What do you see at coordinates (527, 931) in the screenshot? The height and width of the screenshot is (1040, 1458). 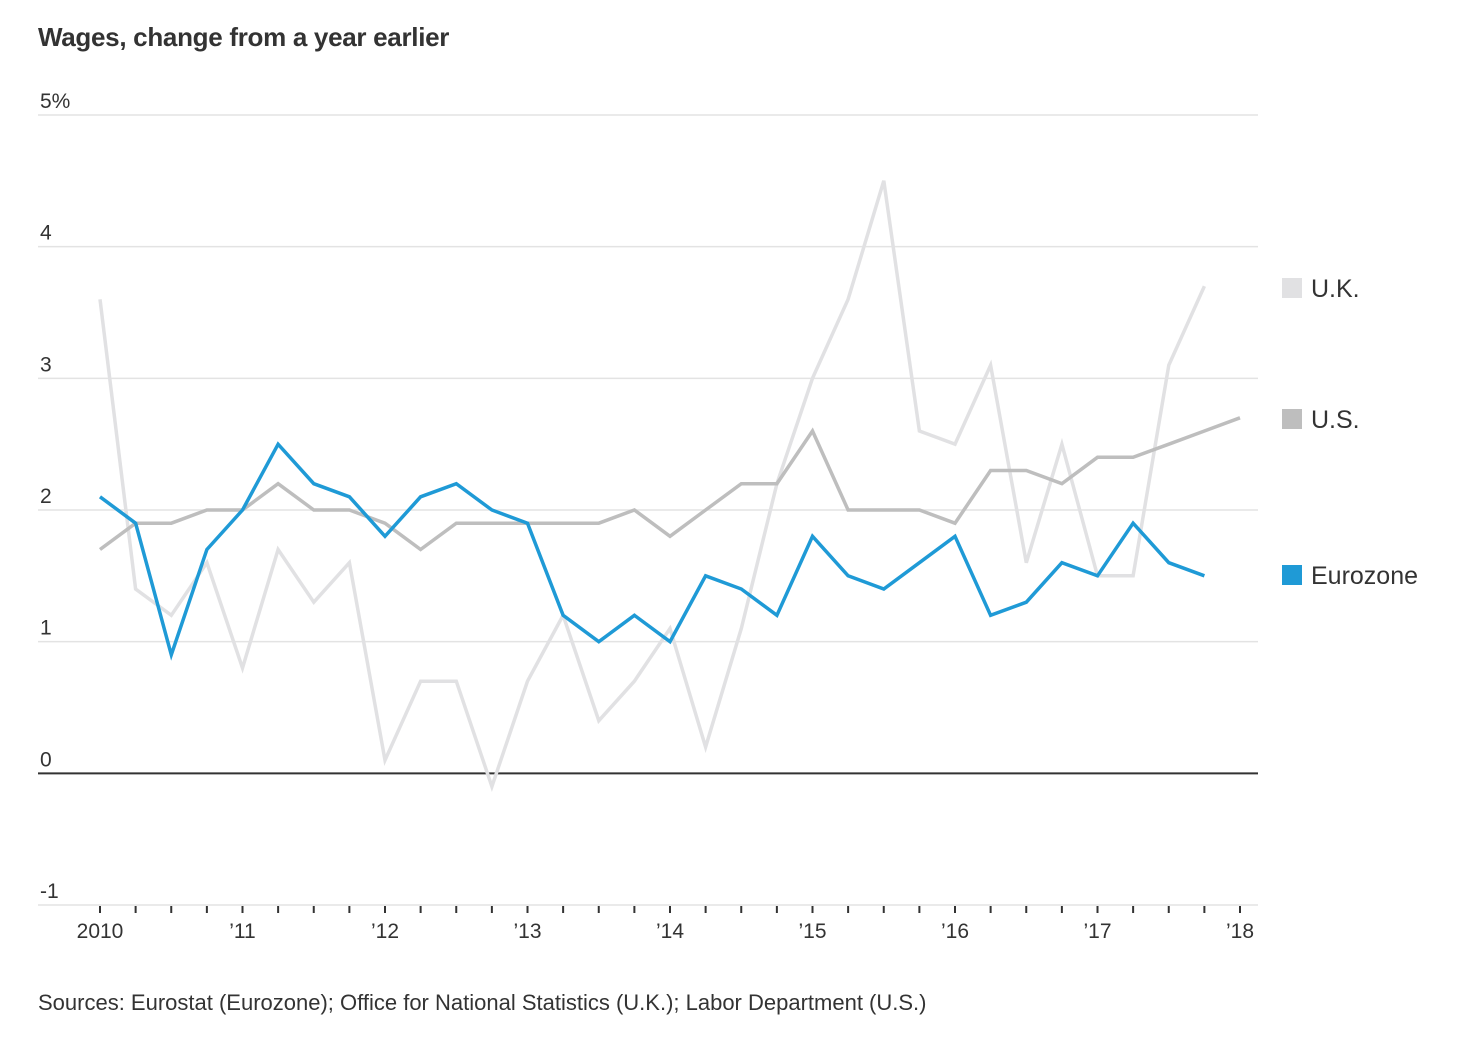 I see `x-tick-label: ’13` at bounding box center [527, 931].